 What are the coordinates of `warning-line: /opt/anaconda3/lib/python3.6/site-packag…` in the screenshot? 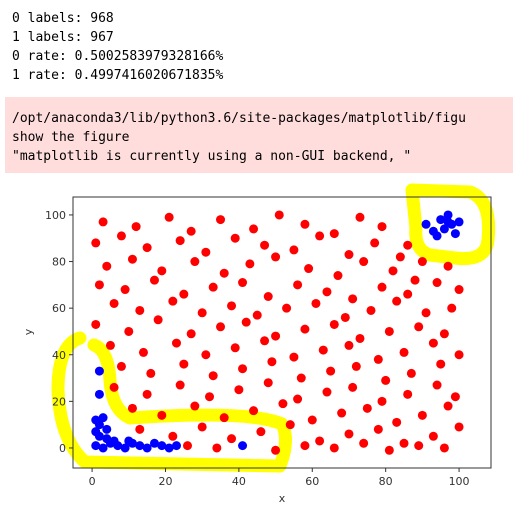 It's located at (239, 118).